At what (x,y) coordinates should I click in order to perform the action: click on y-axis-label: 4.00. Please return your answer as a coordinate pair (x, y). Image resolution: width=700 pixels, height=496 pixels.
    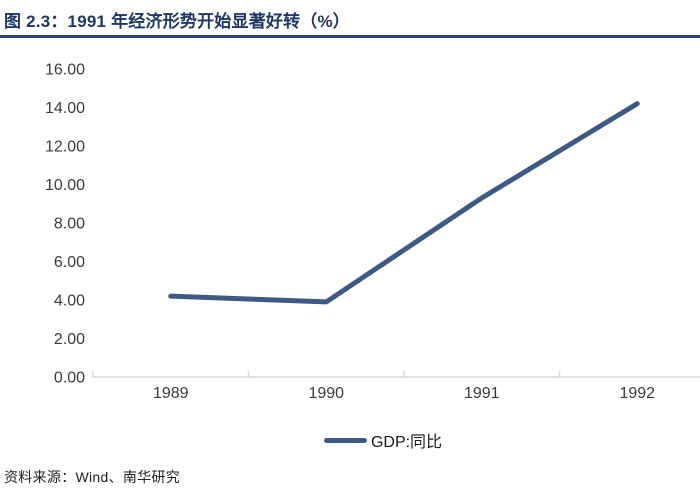
    Looking at the image, I should click on (69, 301).